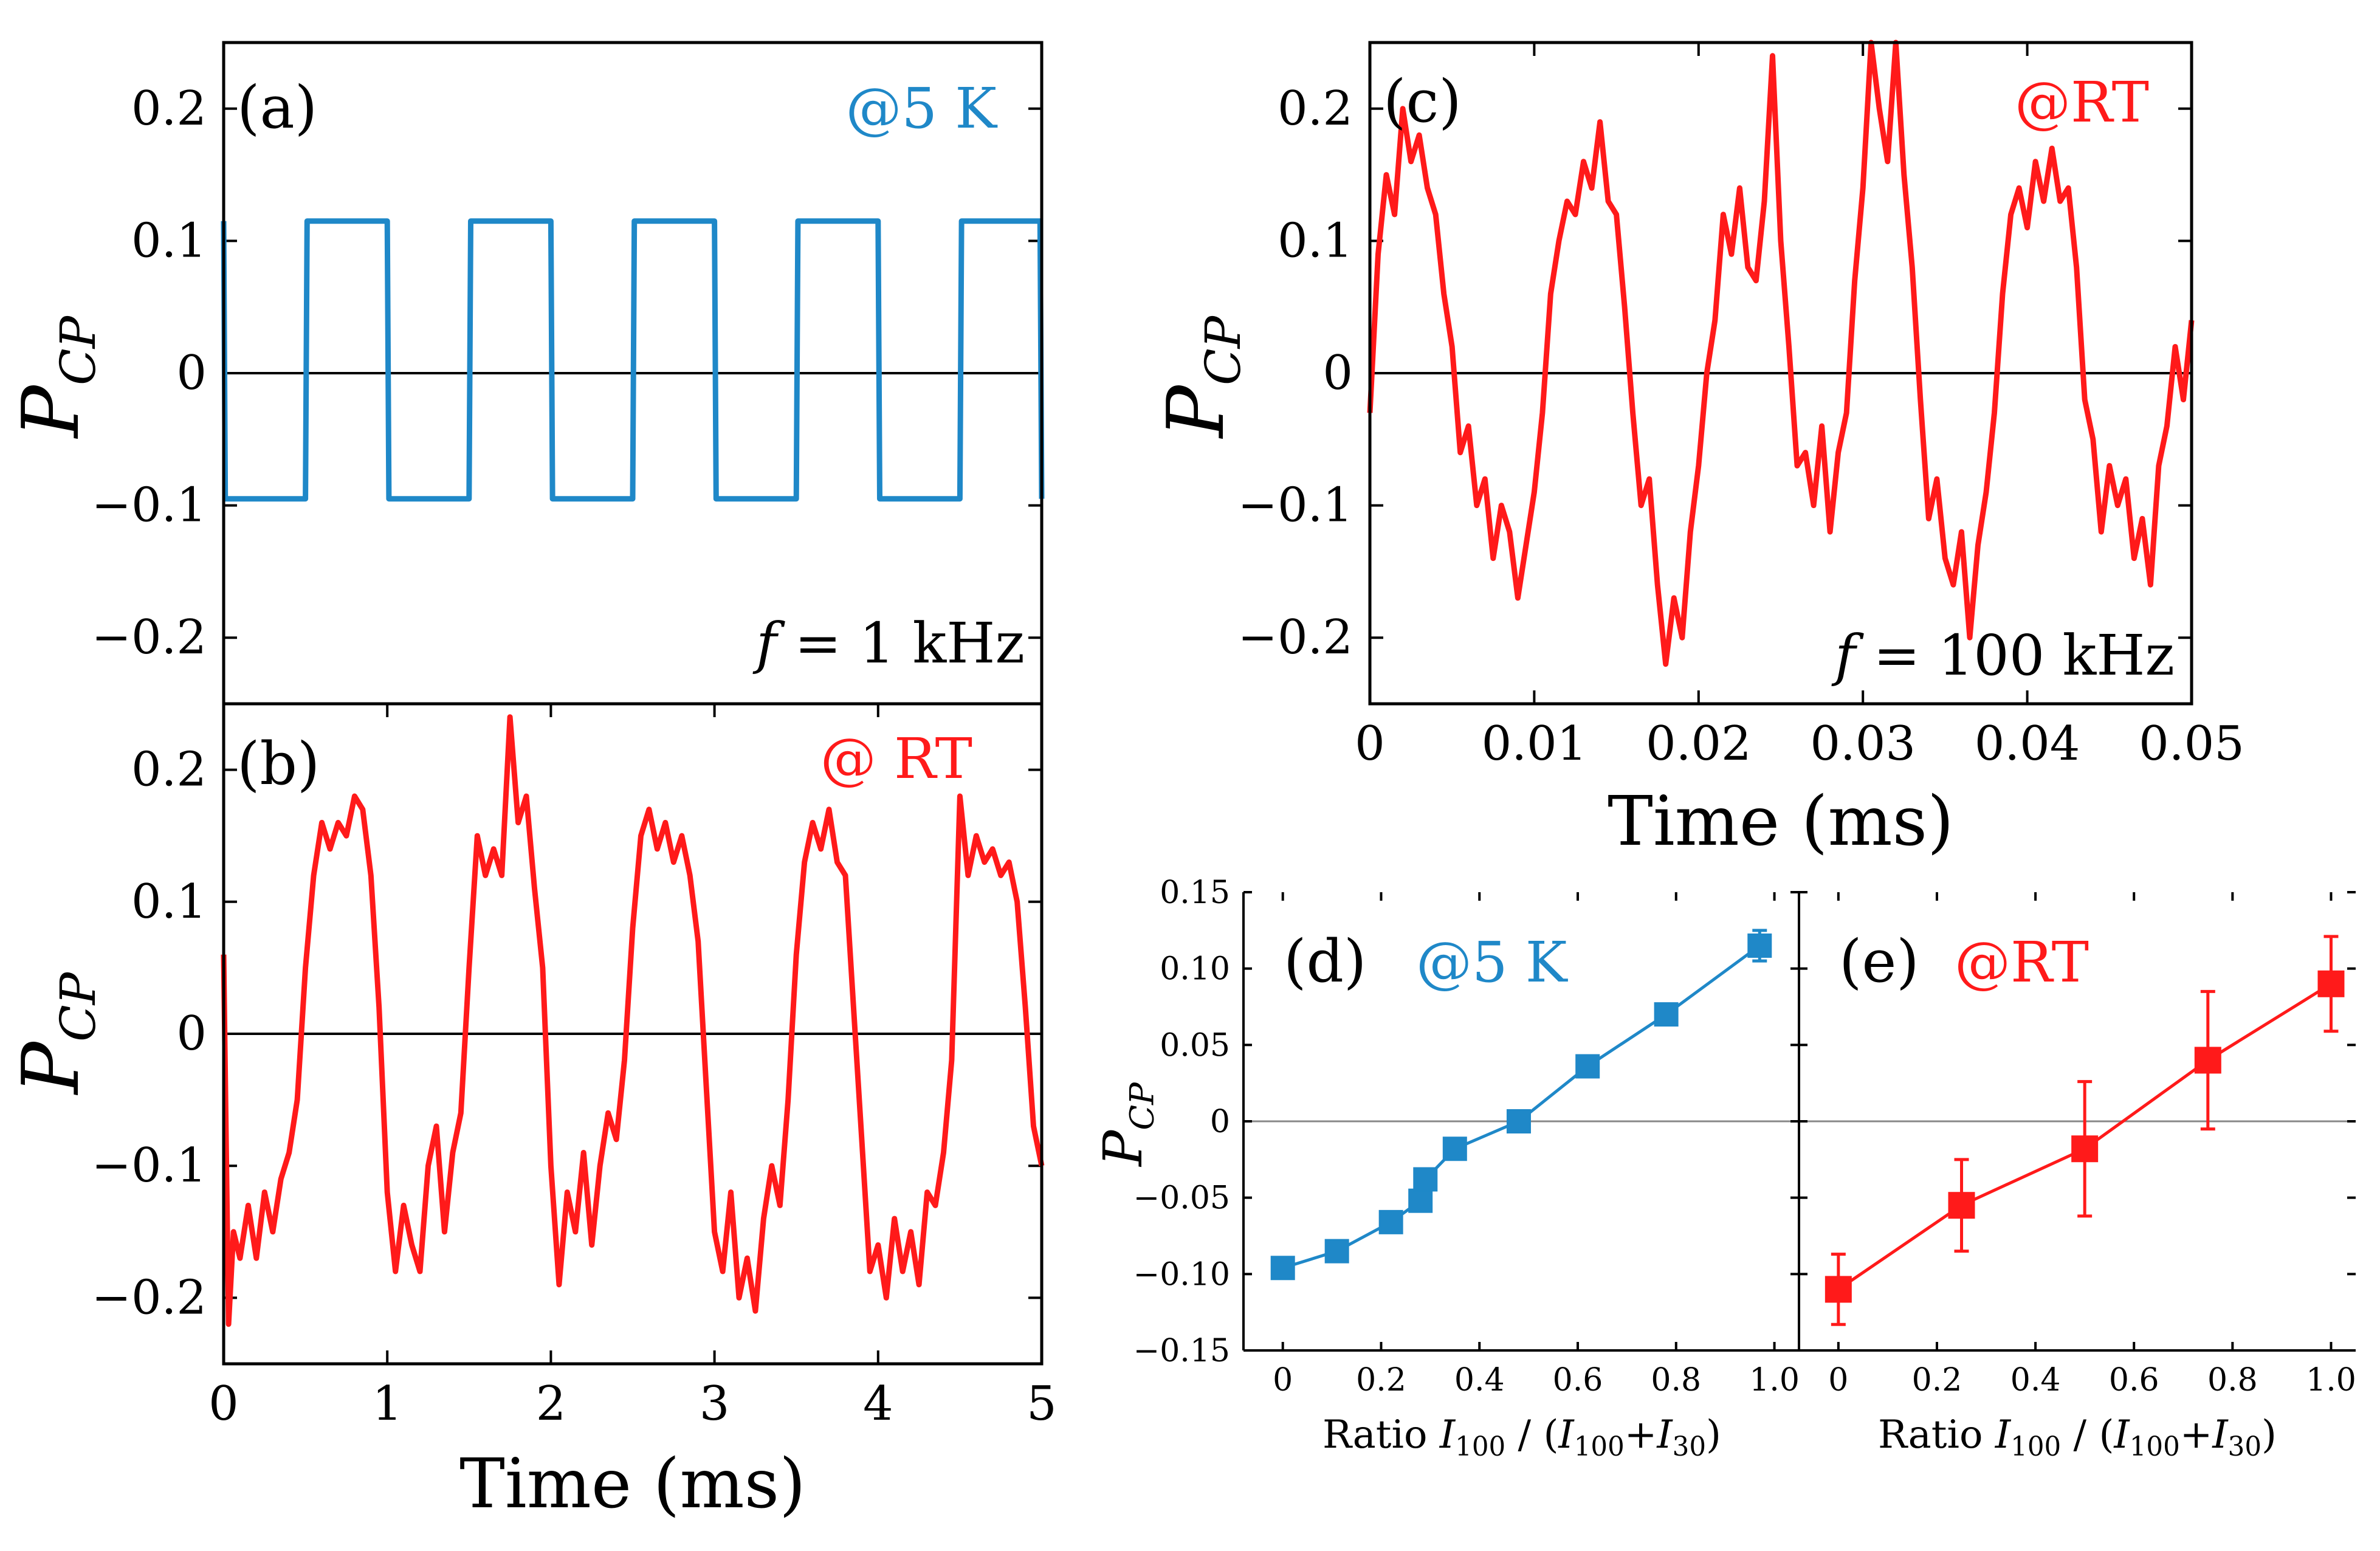 The image size is (2380, 1551). I want to click on xtick-label-c: 0, so click(1370, 744).